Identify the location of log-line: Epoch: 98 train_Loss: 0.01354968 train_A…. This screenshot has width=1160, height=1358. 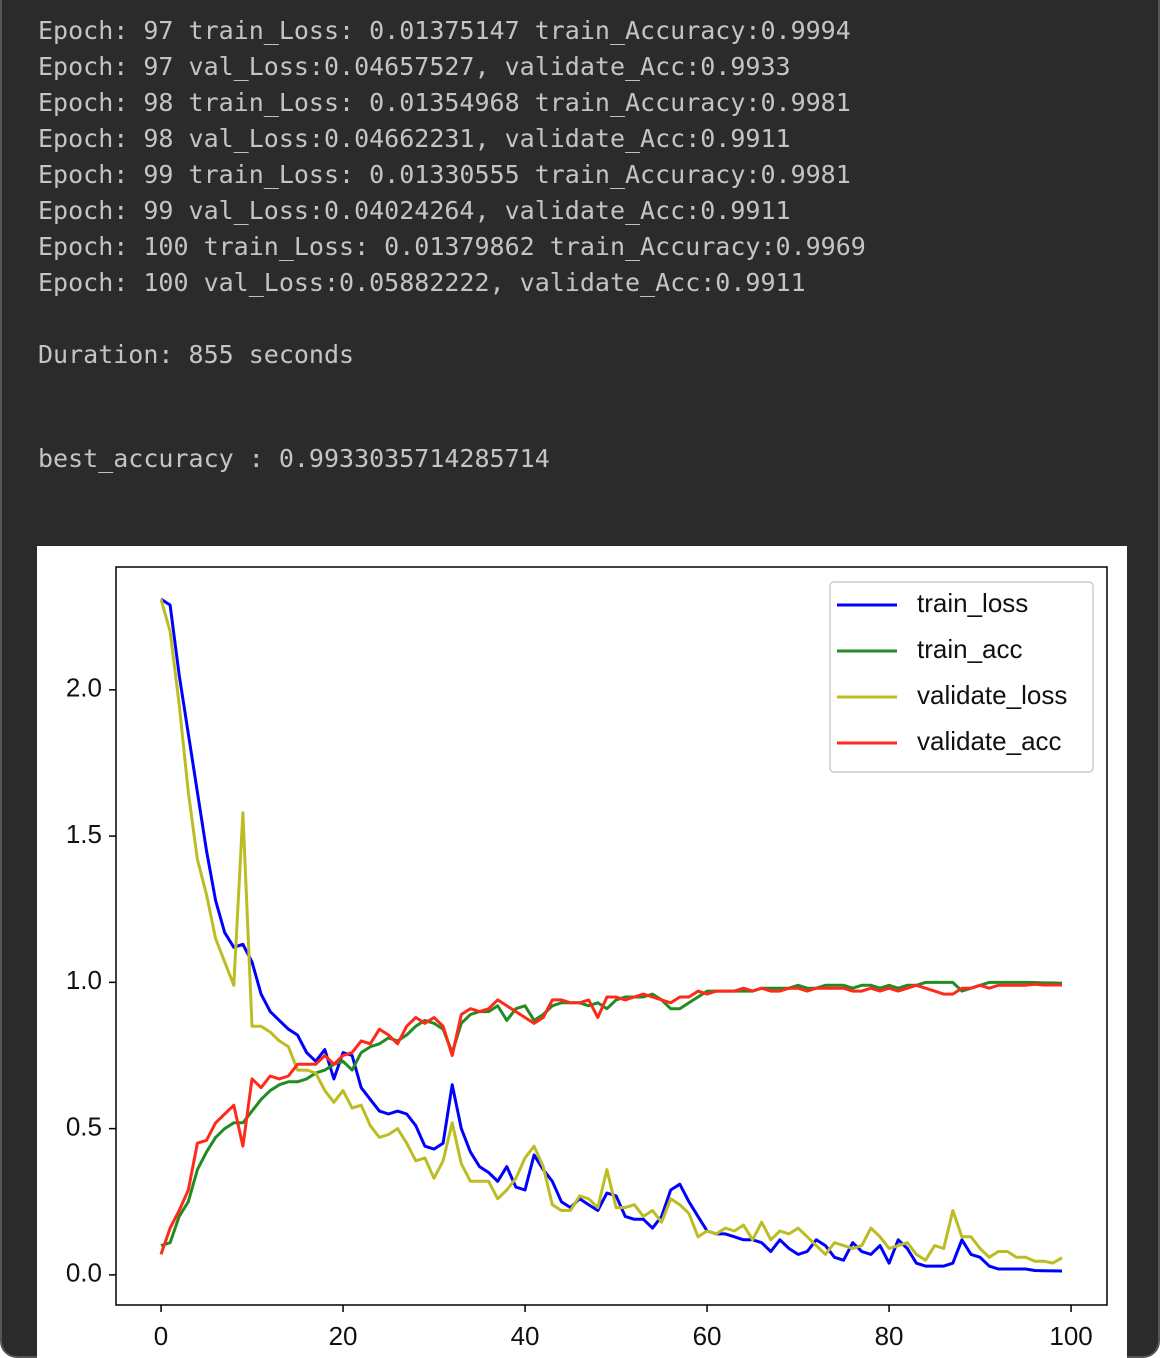
(444, 102).